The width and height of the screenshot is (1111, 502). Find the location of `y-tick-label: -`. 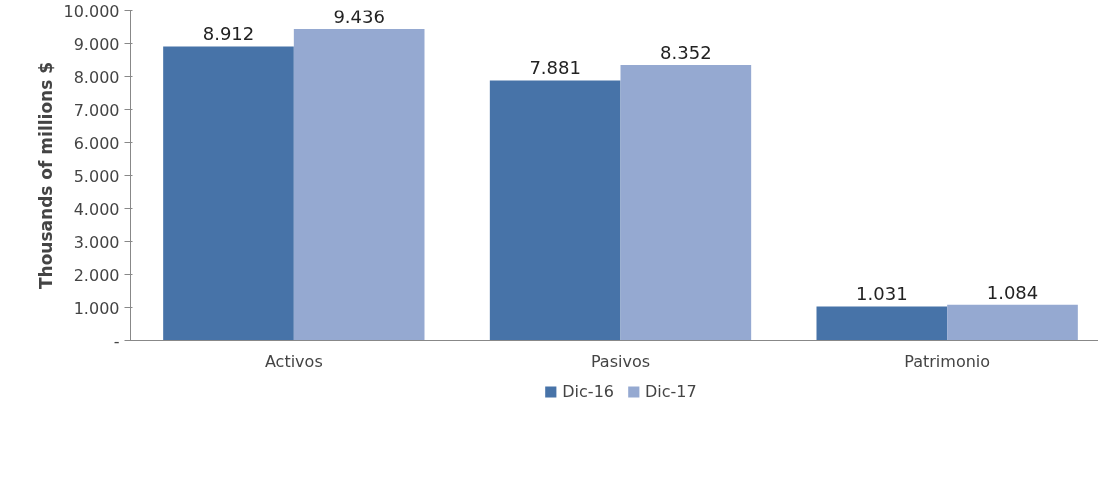

y-tick-label: - is located at coordinates (116, 341).